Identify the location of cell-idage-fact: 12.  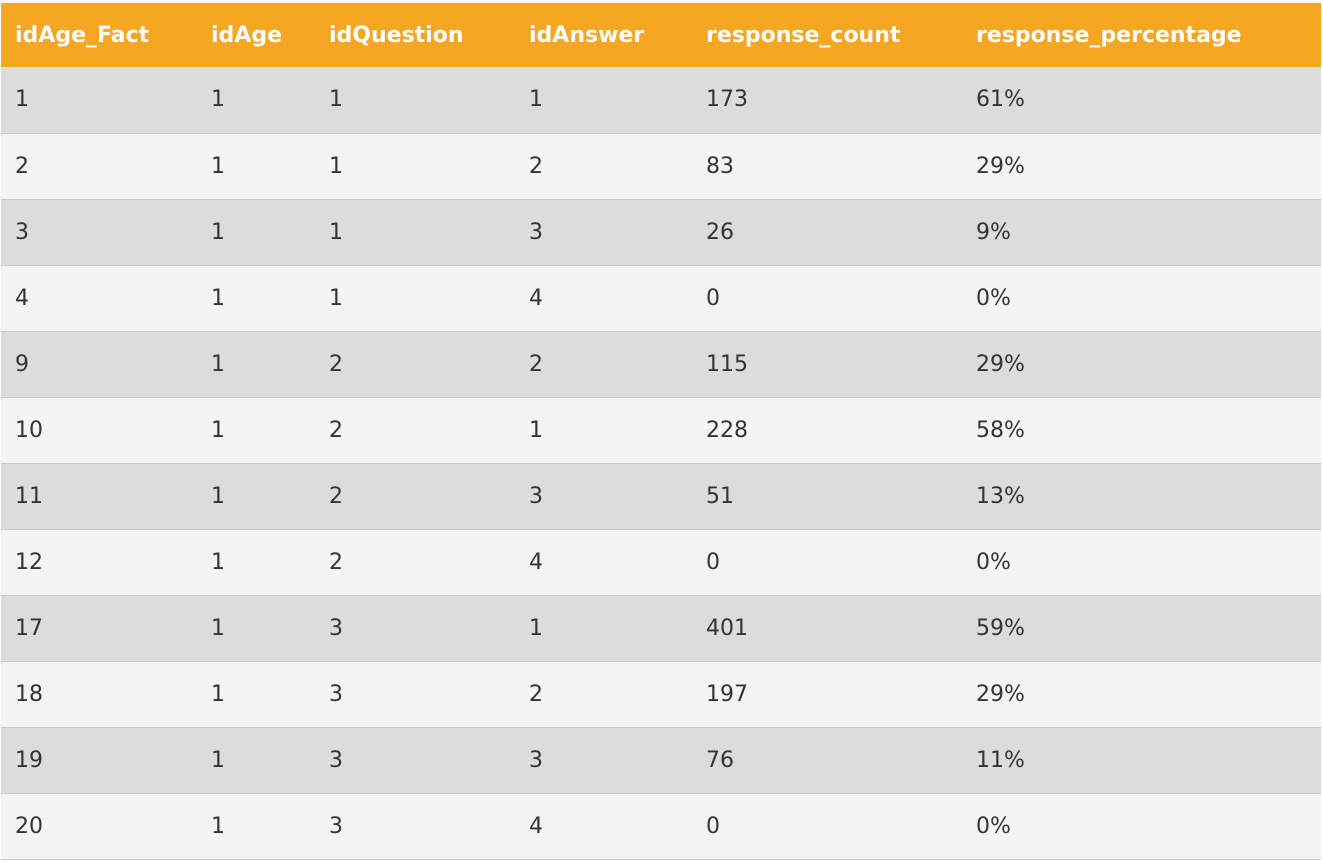
(99, 562).